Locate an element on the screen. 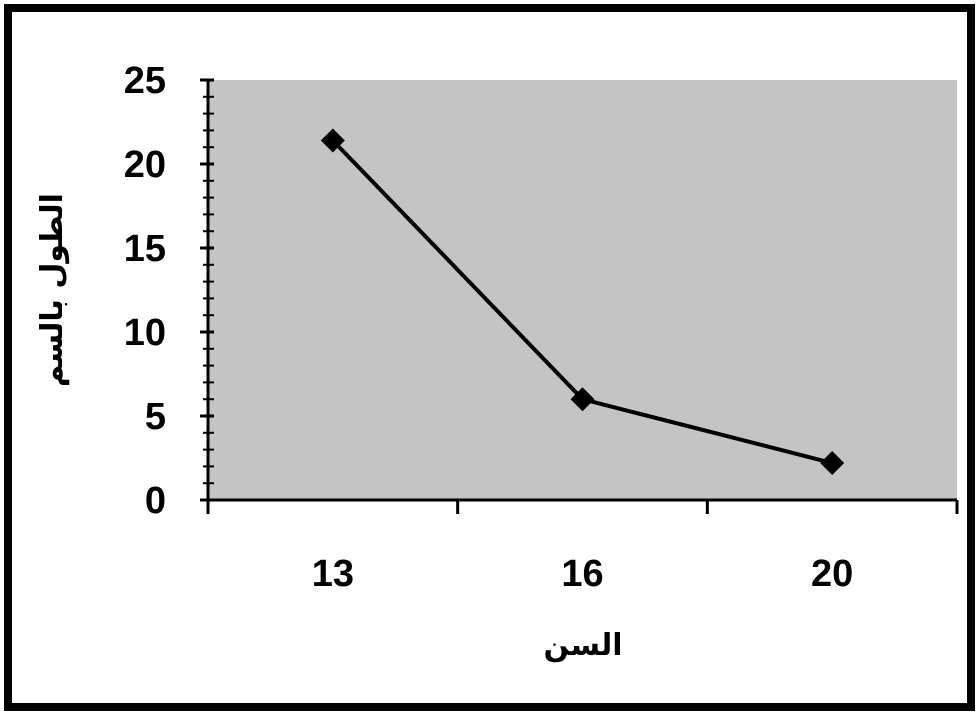 Image resolution: width=979 pixels, height=715 pixels. x-tick-label: 13 is located at coordinates (333, 574).